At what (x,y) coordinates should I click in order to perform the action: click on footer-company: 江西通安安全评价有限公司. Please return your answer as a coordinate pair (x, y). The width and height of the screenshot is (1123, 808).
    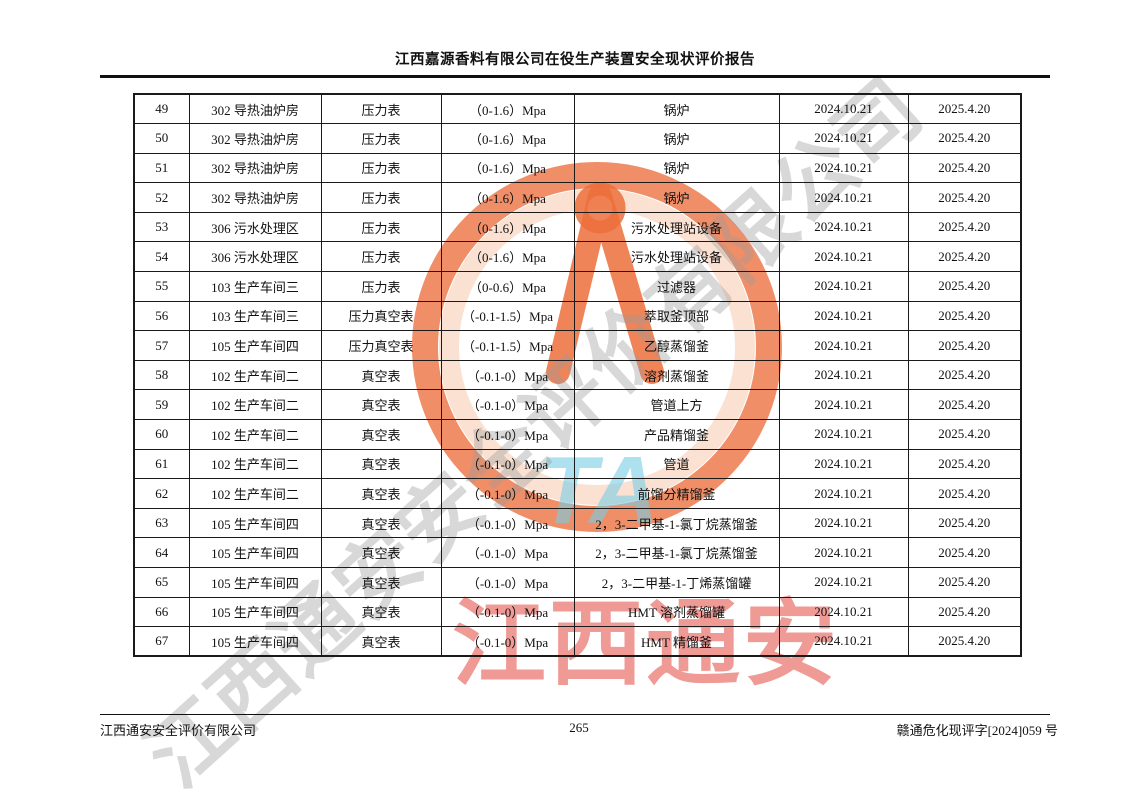
    Looking at the image, I should click on (178, 730).